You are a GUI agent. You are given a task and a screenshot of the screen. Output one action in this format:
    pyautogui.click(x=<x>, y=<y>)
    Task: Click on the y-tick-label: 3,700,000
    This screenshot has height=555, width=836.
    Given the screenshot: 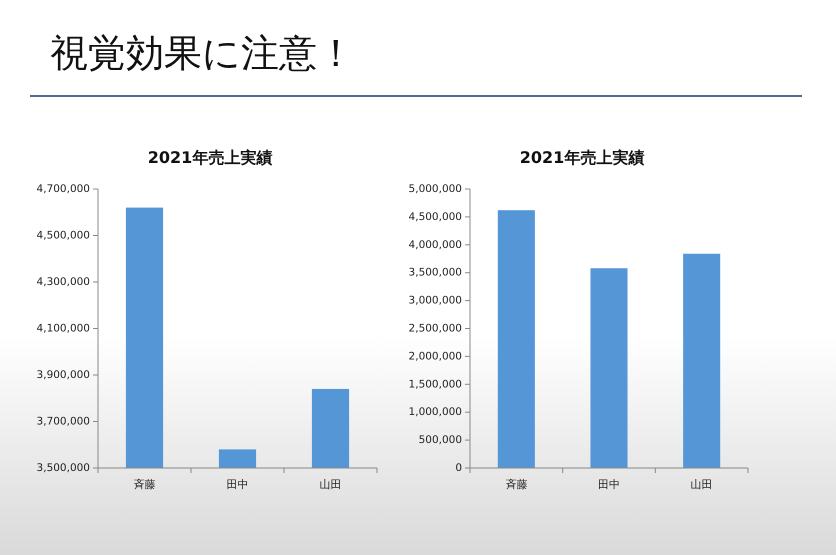 What is the action you would take?
    pyautogui.click(x=63, y=422)
    